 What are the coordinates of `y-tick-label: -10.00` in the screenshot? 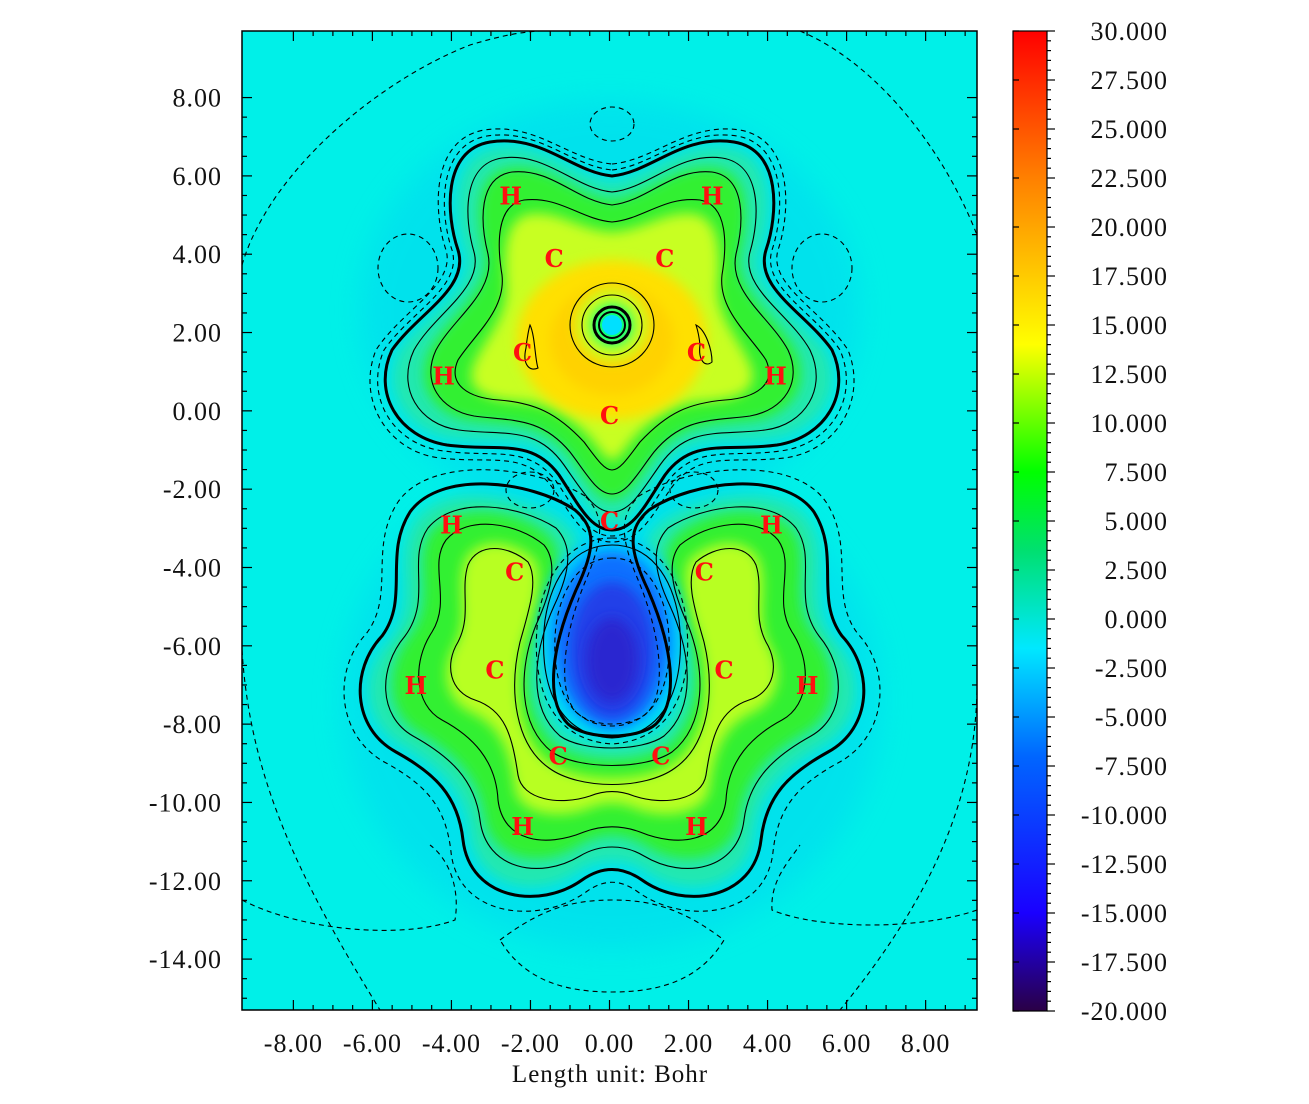 It's located at (185, 802).